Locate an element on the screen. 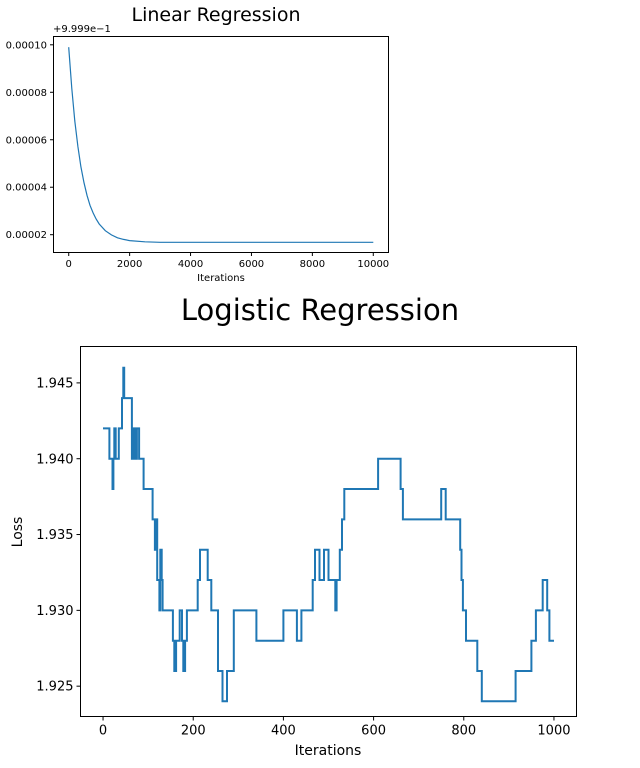 This screenshot has width=640, height=768. y-tick-label: 1.935 is located at coordinates (54, 535).